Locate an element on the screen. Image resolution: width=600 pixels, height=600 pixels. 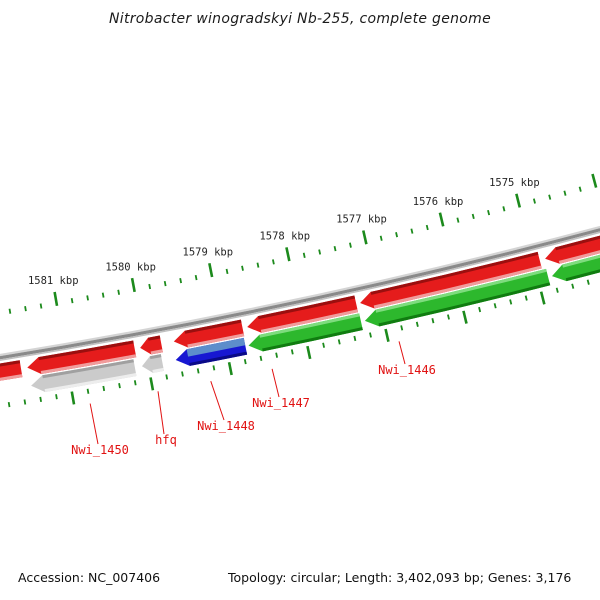
ruler-kbp-label: 1576 kbp is located at coordinates (438, 202).